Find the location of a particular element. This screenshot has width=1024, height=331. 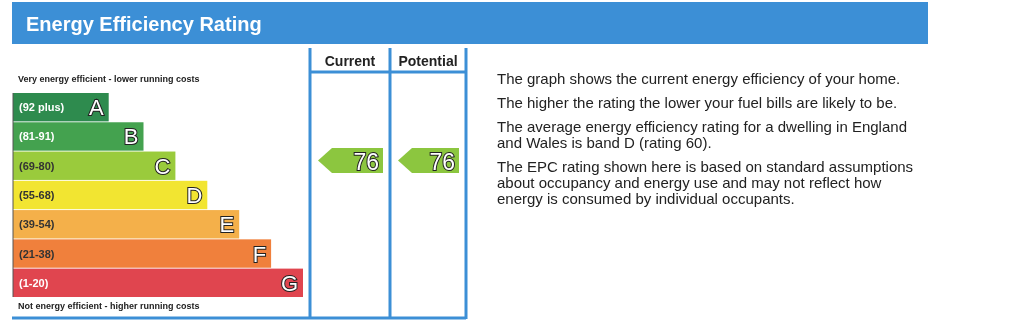

y-tick-label: (81-91) is located at coordinates (37, 136).